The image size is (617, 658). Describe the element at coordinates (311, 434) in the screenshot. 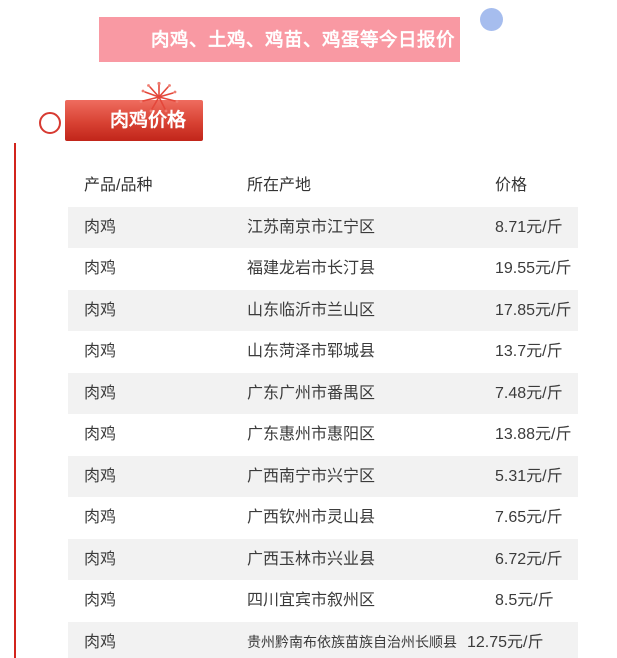

I see `origin-cell: 广东惠州市惠阳区` at that location.